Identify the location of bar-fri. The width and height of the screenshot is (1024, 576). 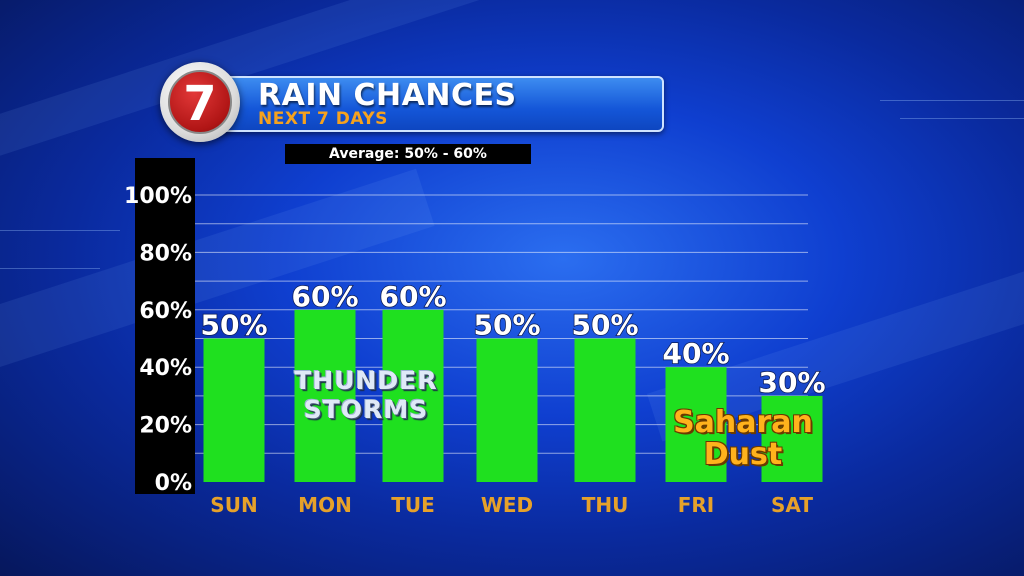
(696, 424).